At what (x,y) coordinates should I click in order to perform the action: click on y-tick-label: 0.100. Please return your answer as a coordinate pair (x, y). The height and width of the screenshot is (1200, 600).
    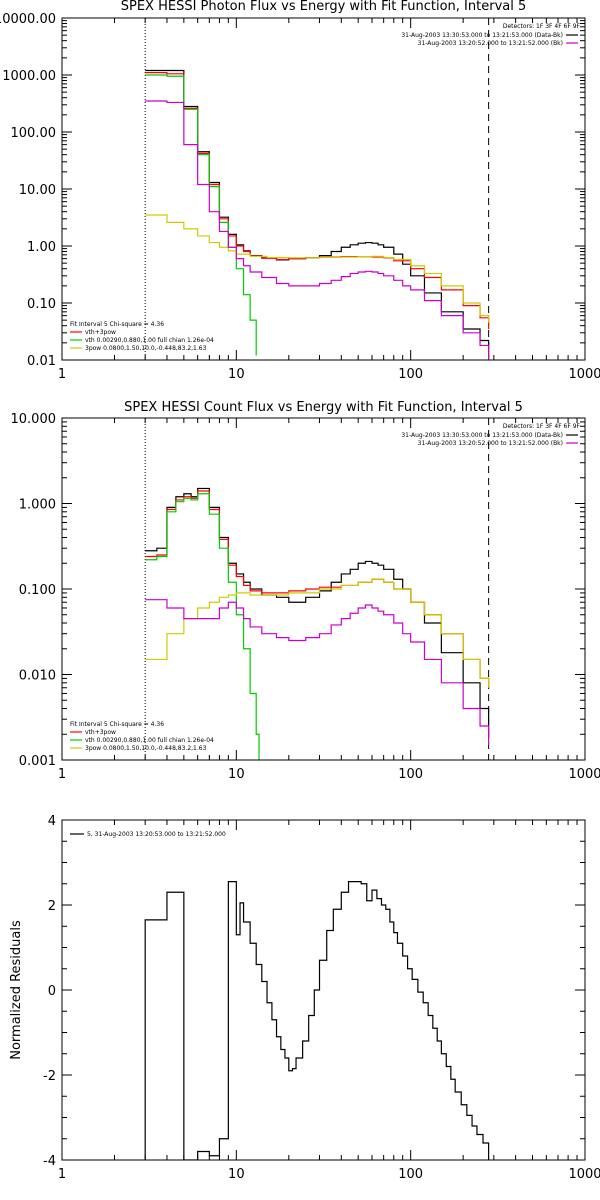
    Looking at the image, I should click on (37, 590).